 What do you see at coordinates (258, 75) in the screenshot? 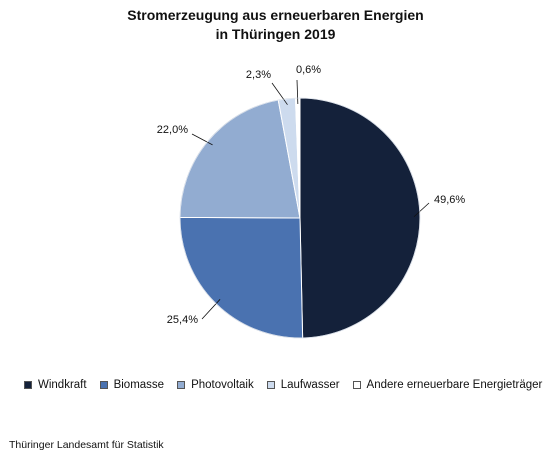
I see `data-label: 2,3%` at bounding box center [258, 75].